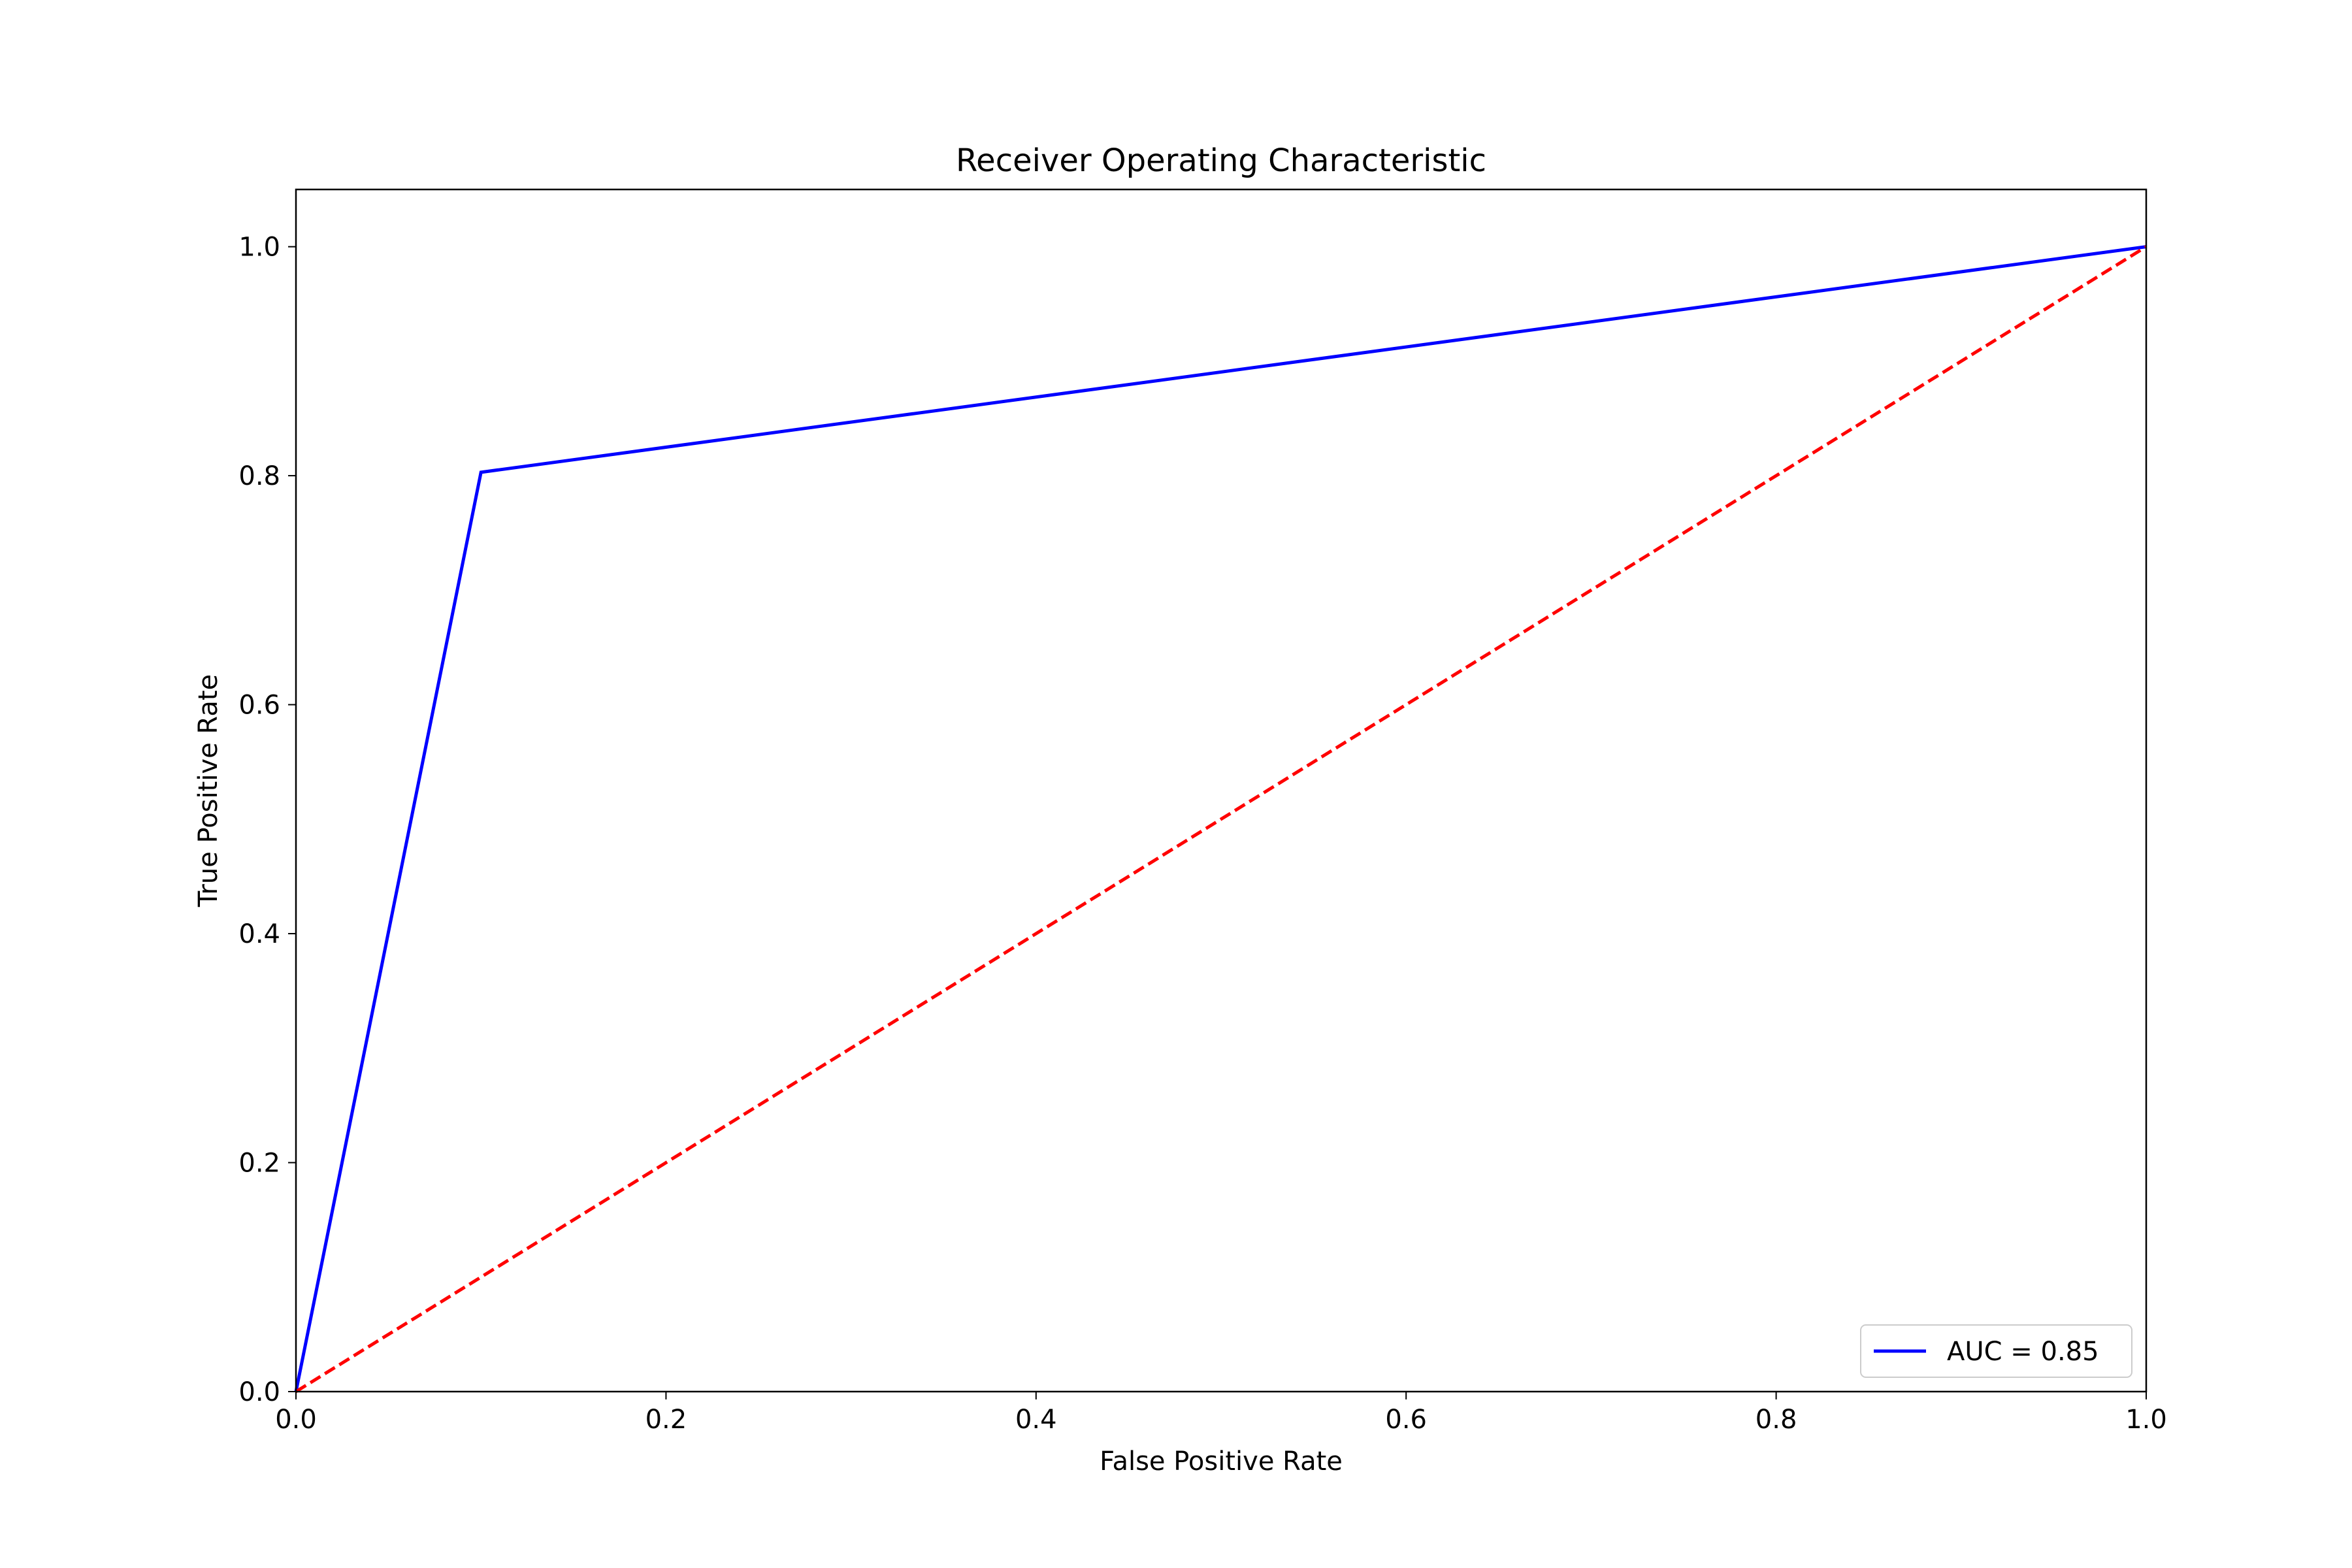  I want to click on chart-title: Receiver Operating Characteristic, so click(1221, 160).